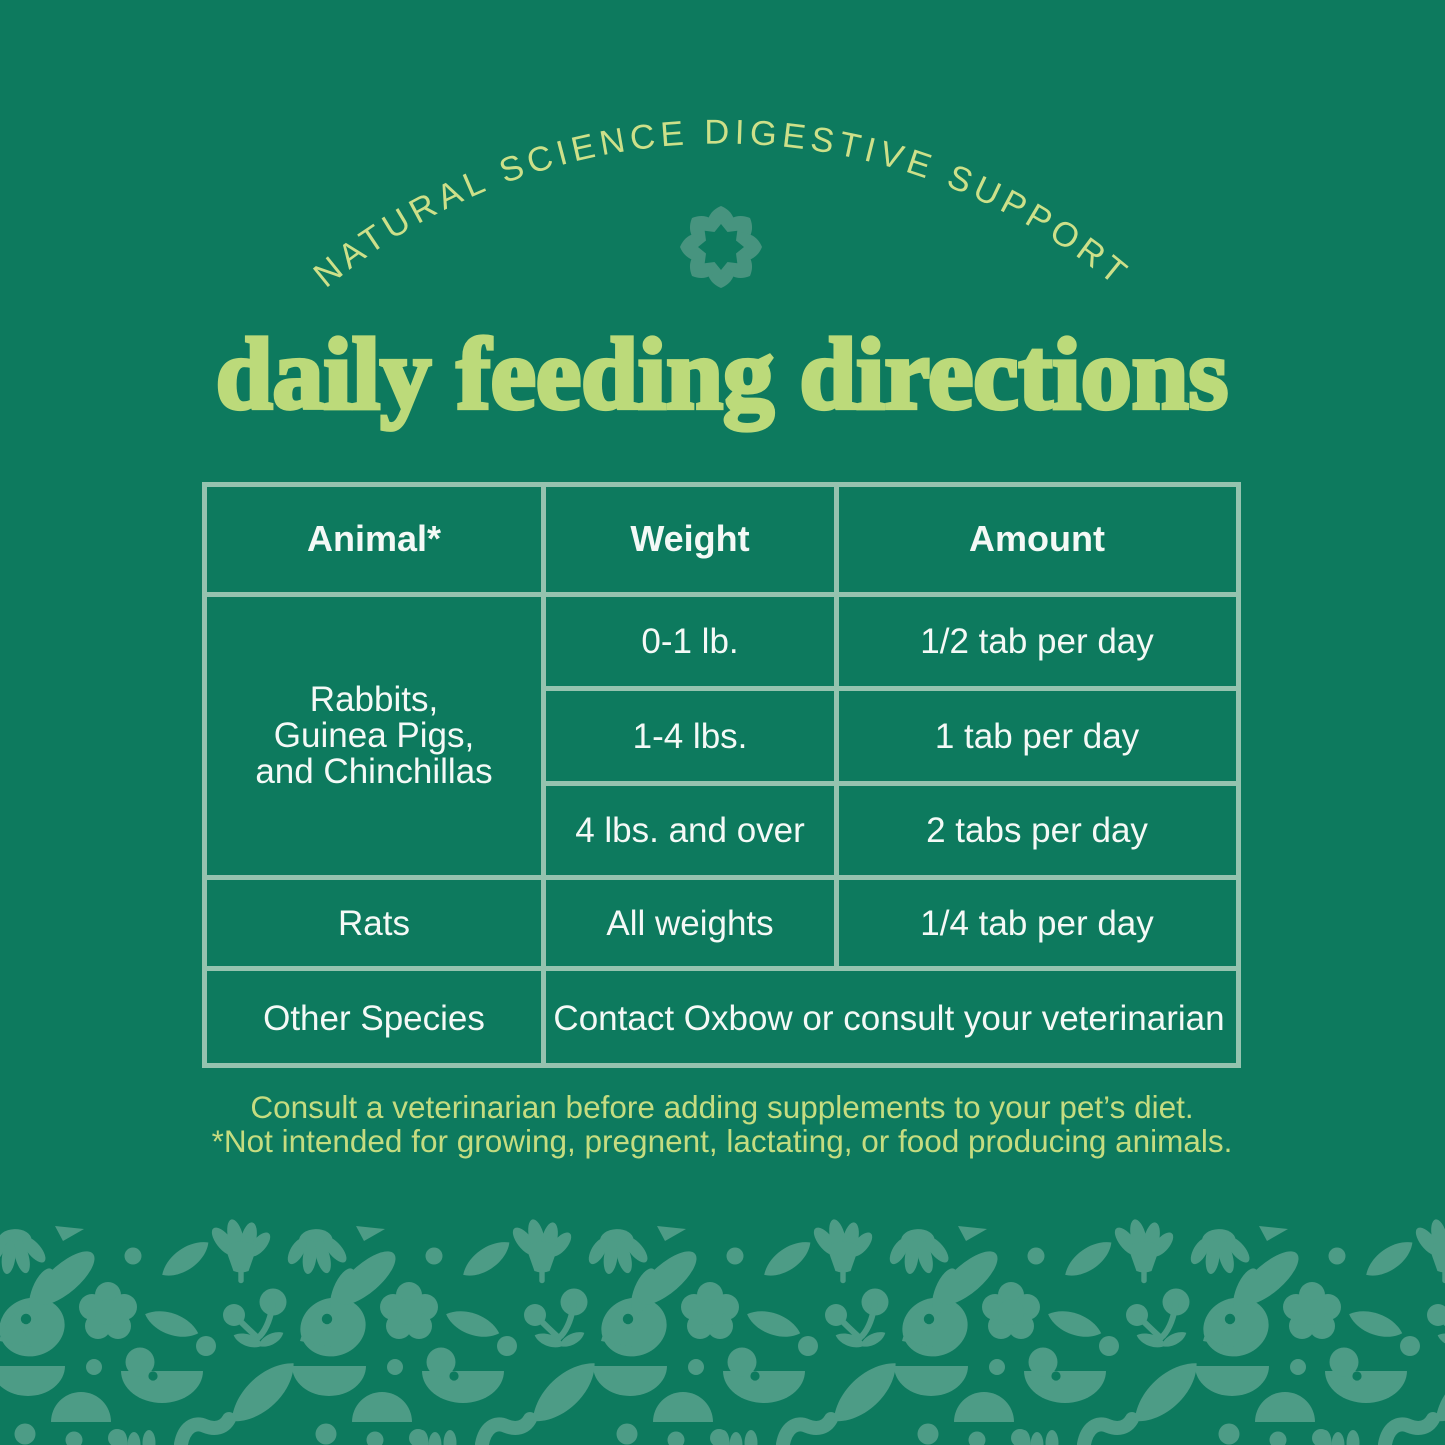 The height and width of the screenshot is (1445, 1445). I want to click on svg-text: Other Species, so click(374, 1018).